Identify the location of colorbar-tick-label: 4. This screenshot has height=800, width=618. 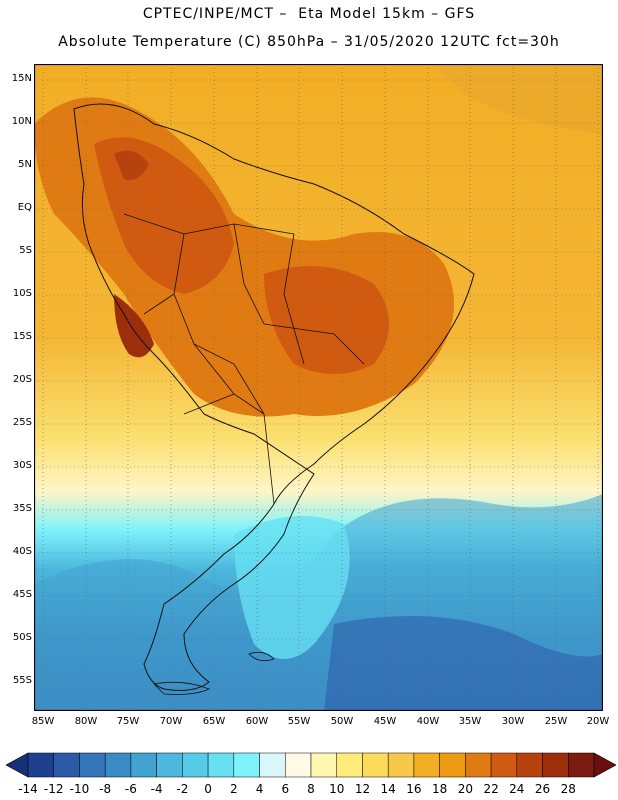
(259, 789).